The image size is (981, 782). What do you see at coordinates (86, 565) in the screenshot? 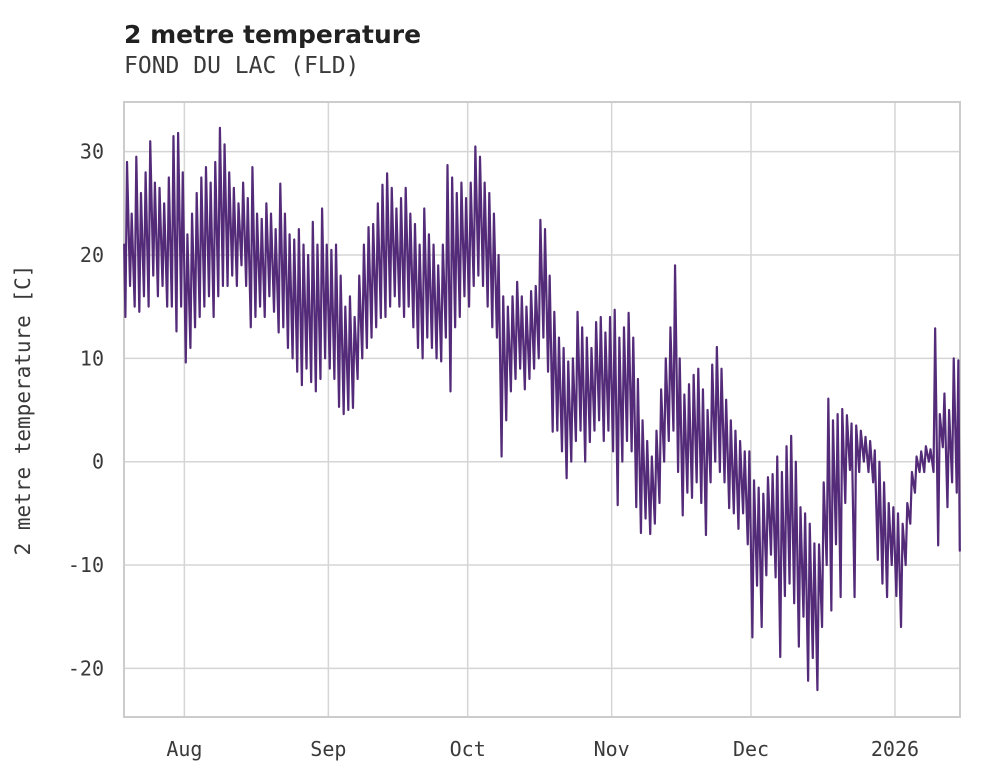
I see `y-tick-label: -10` at bounding box center [86, 565].